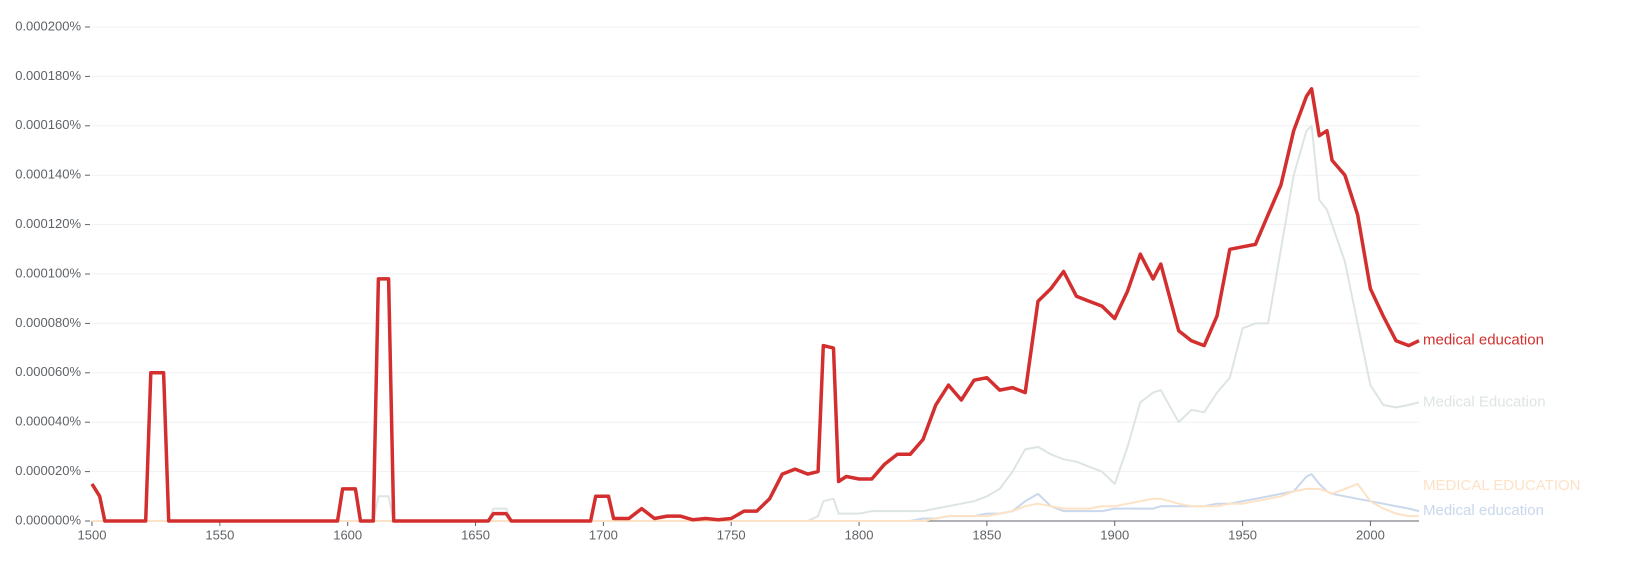 The width and height of the screenshot is (1641, 580). I want to click on series-label: Medical Education, so click(1484, 401).